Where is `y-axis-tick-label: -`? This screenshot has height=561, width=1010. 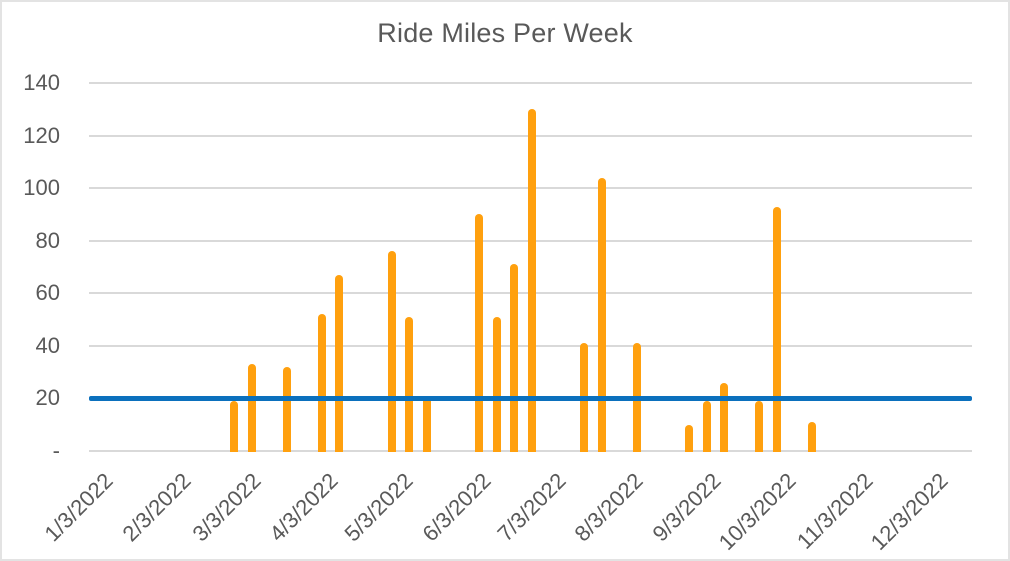
y-axis-tick-label: - is located at coordinates (56, 450).